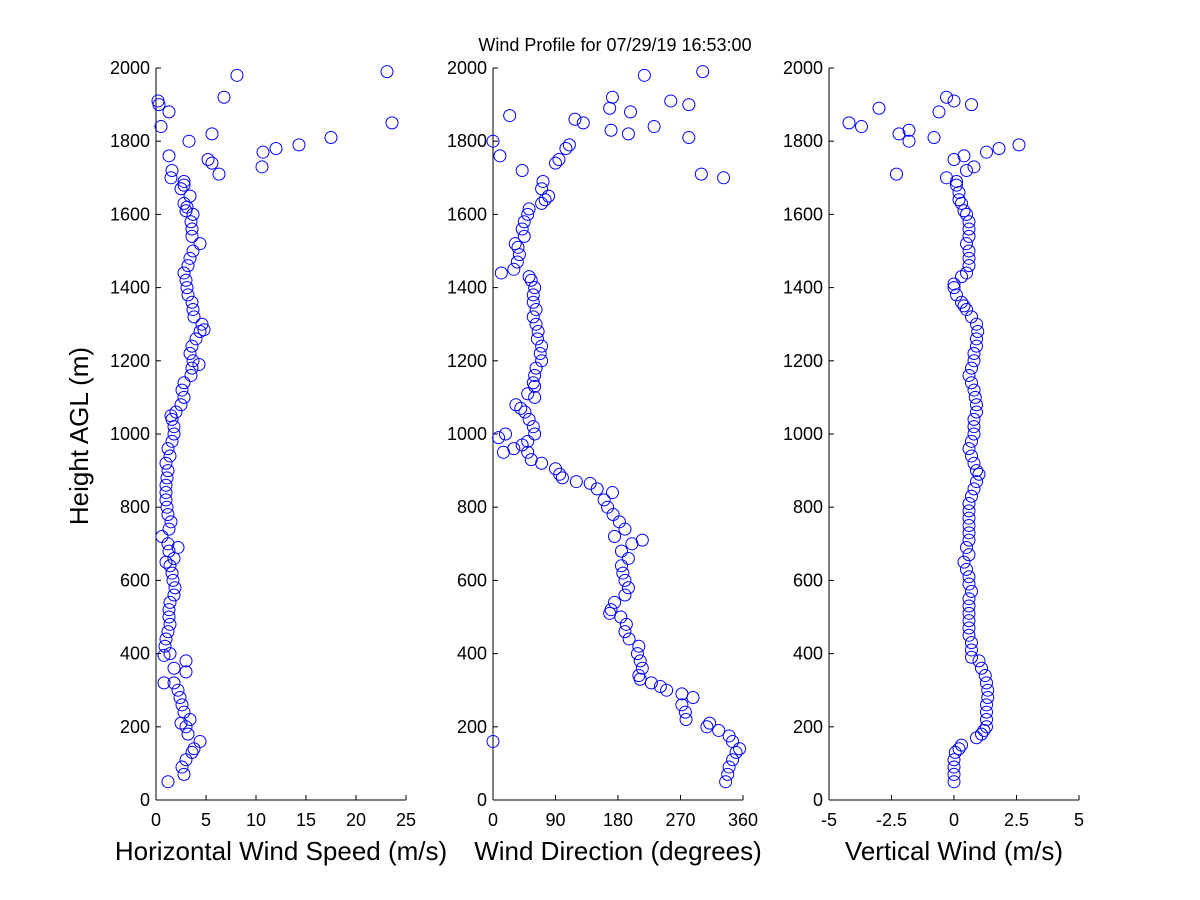 Image resolution: width=1200 pixels, height=900 pixels. Describe the element at coordinates (206, 820) in the screenshot. I see `x-tick-label: 5` at that location.